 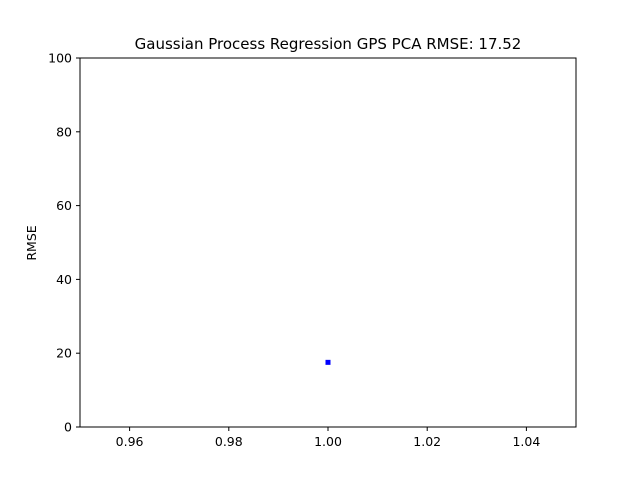 I want to click on y-tick-label: 100, so click(x=60, y=58).